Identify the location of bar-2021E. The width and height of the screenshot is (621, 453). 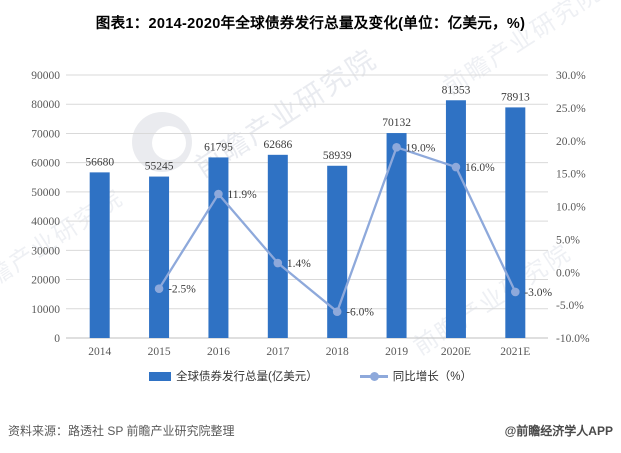
(515, 222).